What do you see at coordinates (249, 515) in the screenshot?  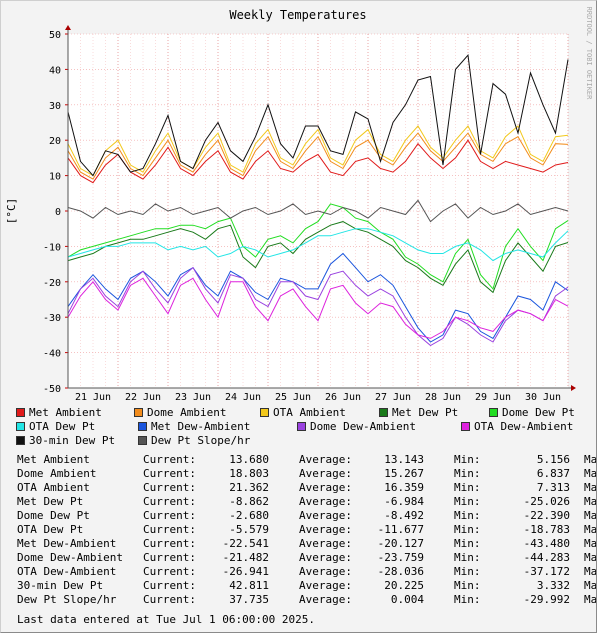 I see `stat-current-value: -2.680` at bounding box center [249, 515].